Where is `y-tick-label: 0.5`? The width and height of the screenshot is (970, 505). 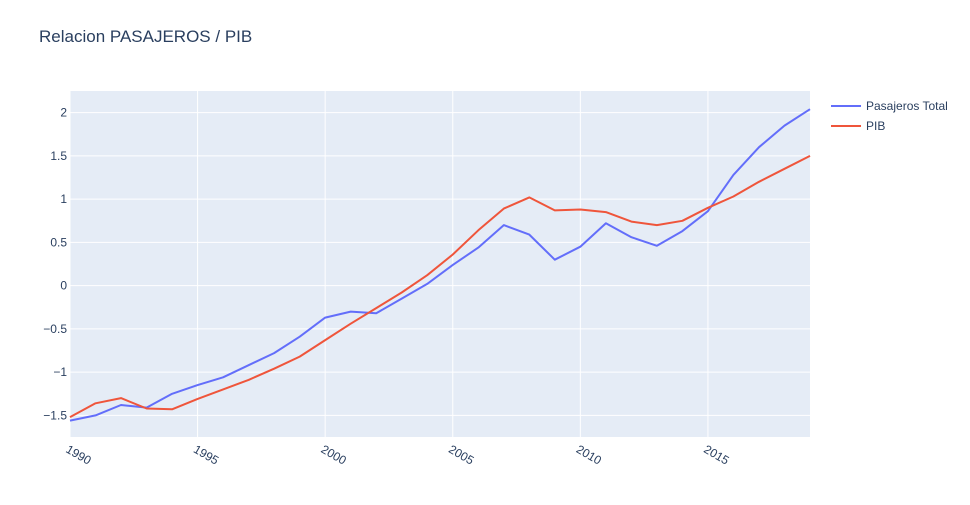 y-tick-label: 0.5 is located at coordinates (58, 242).